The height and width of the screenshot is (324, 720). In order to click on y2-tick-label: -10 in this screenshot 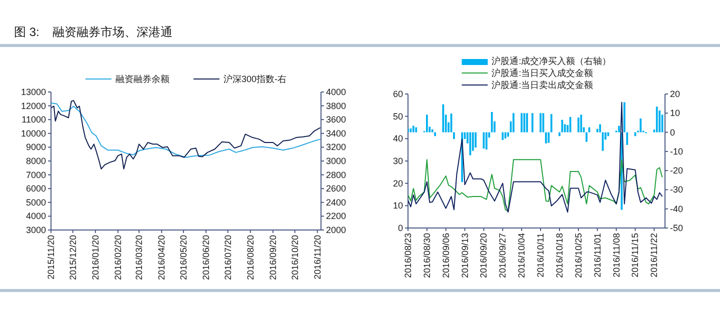, I will do `click(677, 151)`.